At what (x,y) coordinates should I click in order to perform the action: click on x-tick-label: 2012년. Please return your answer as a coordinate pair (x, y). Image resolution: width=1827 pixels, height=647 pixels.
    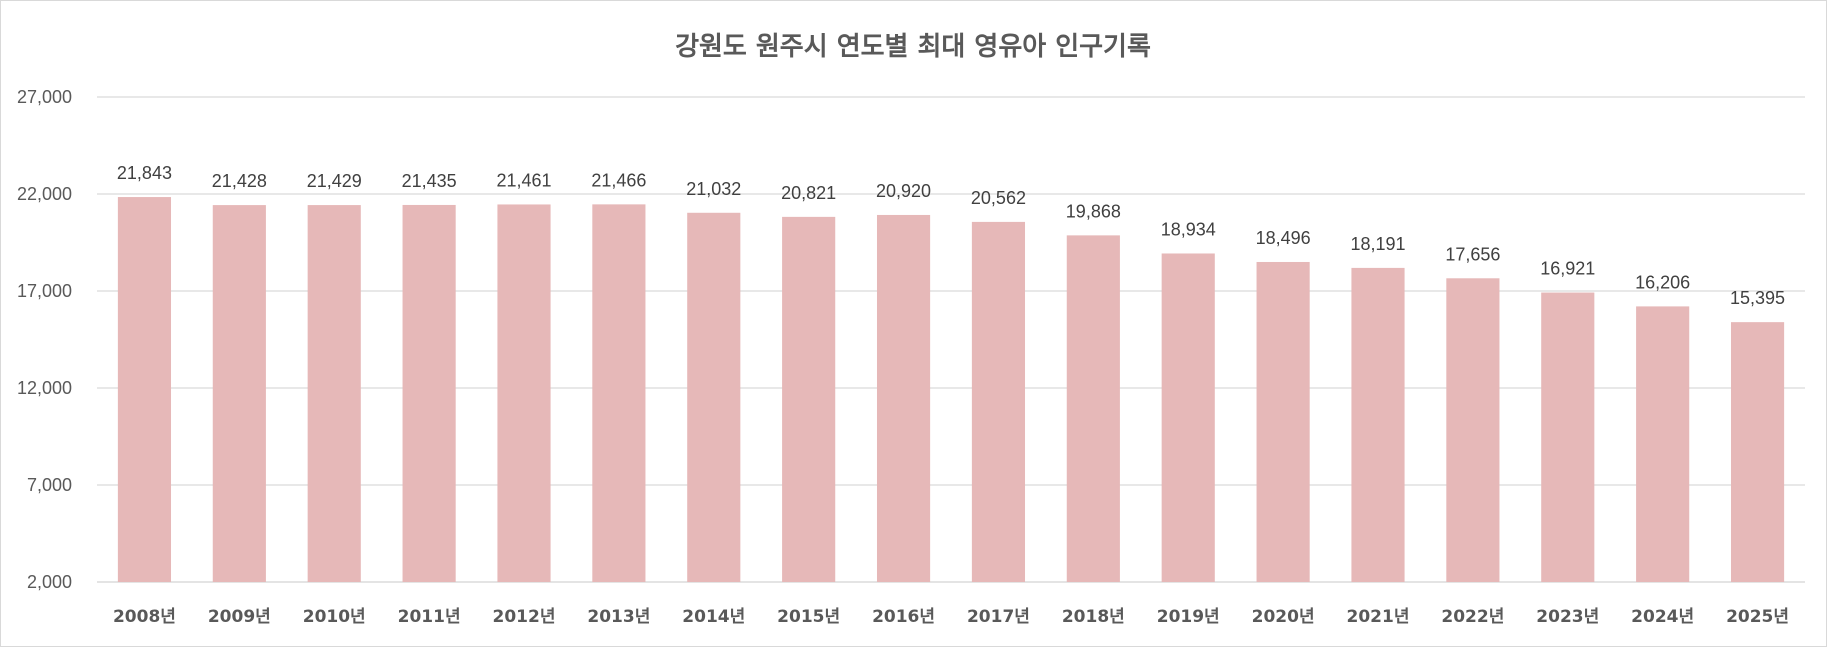
    Looking at the image, I should click on (524, 617).